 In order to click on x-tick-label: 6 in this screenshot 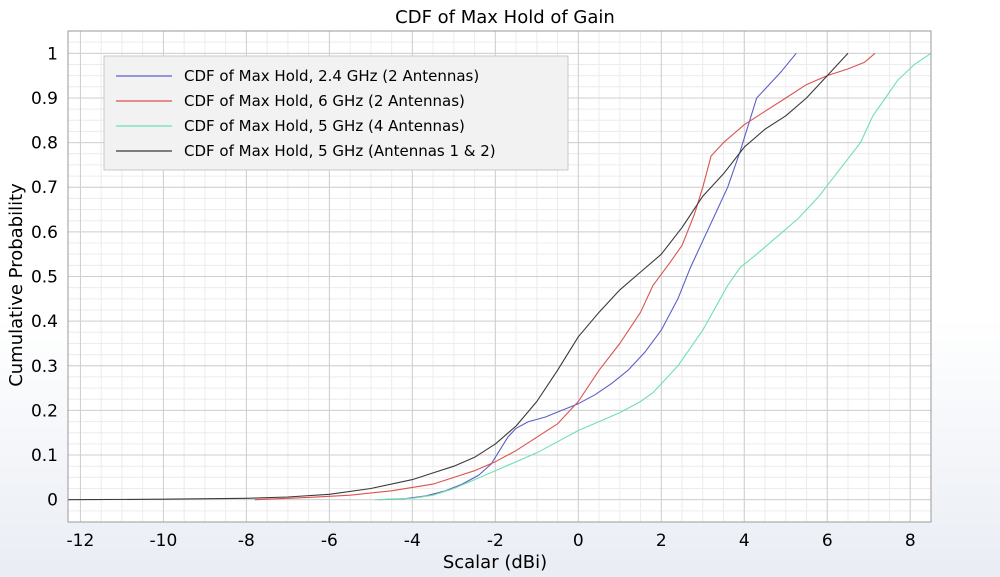, I will do `click(827, 541)`.